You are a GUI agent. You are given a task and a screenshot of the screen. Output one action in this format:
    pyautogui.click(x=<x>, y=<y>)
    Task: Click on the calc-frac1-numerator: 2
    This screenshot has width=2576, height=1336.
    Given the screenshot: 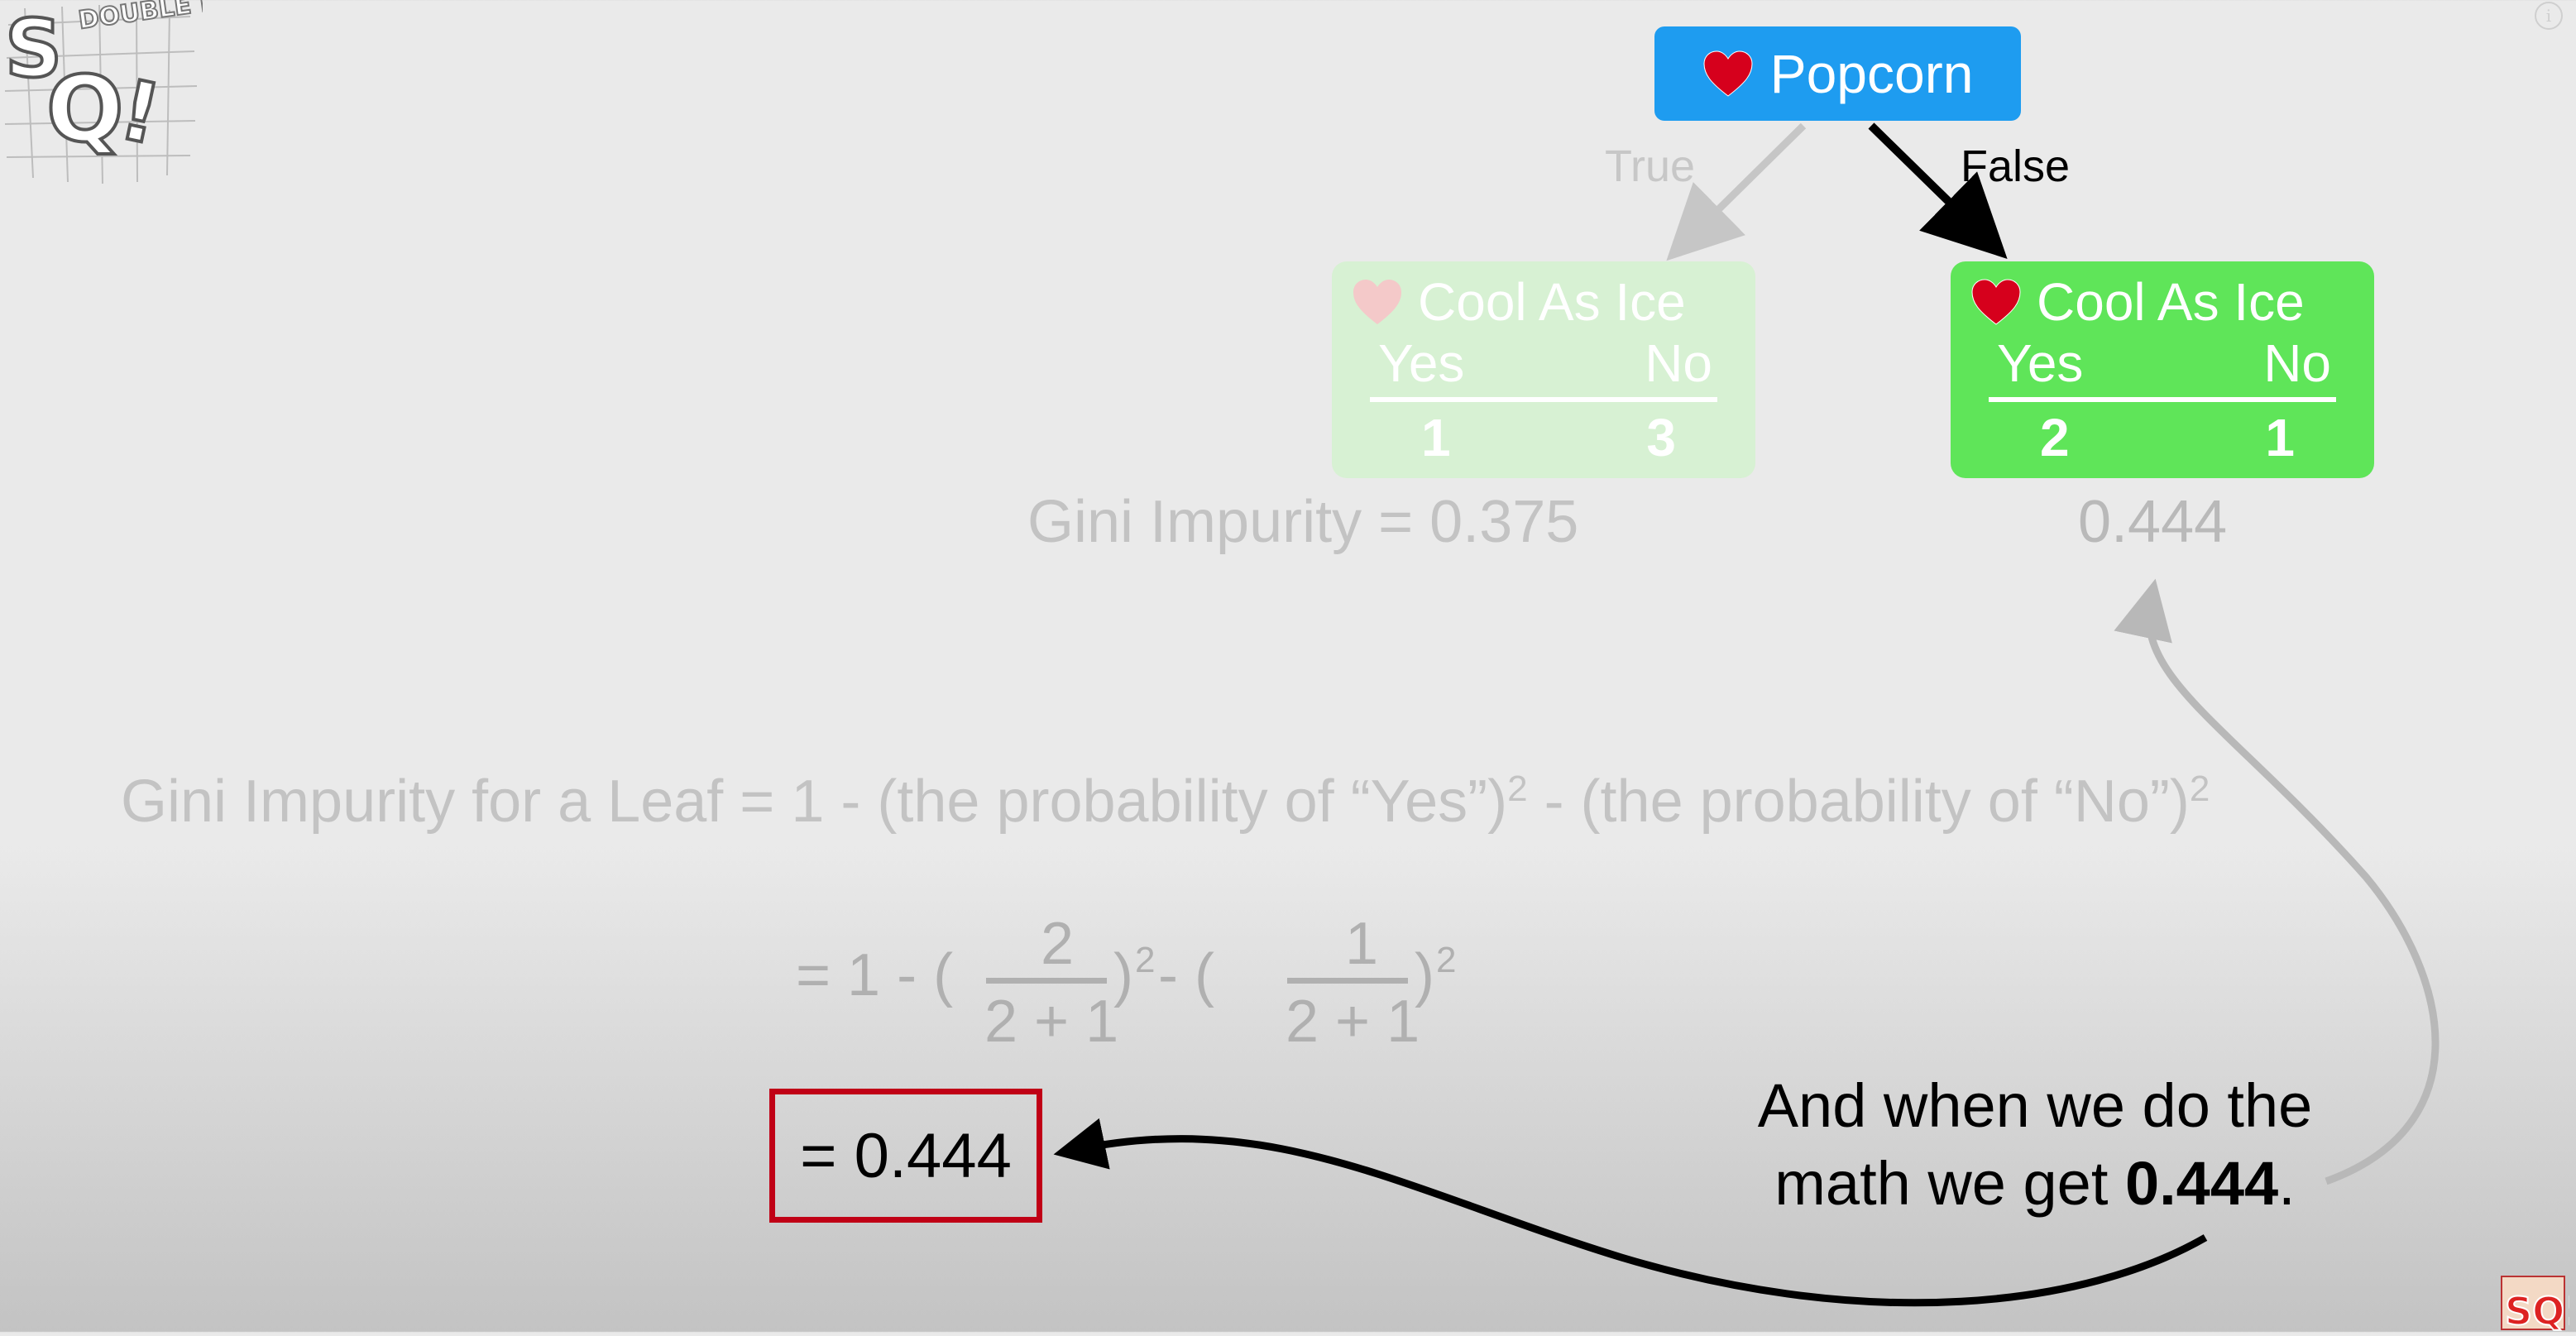 What is the action you would take?
    pyautogui.click(x=1058, y=944)
    